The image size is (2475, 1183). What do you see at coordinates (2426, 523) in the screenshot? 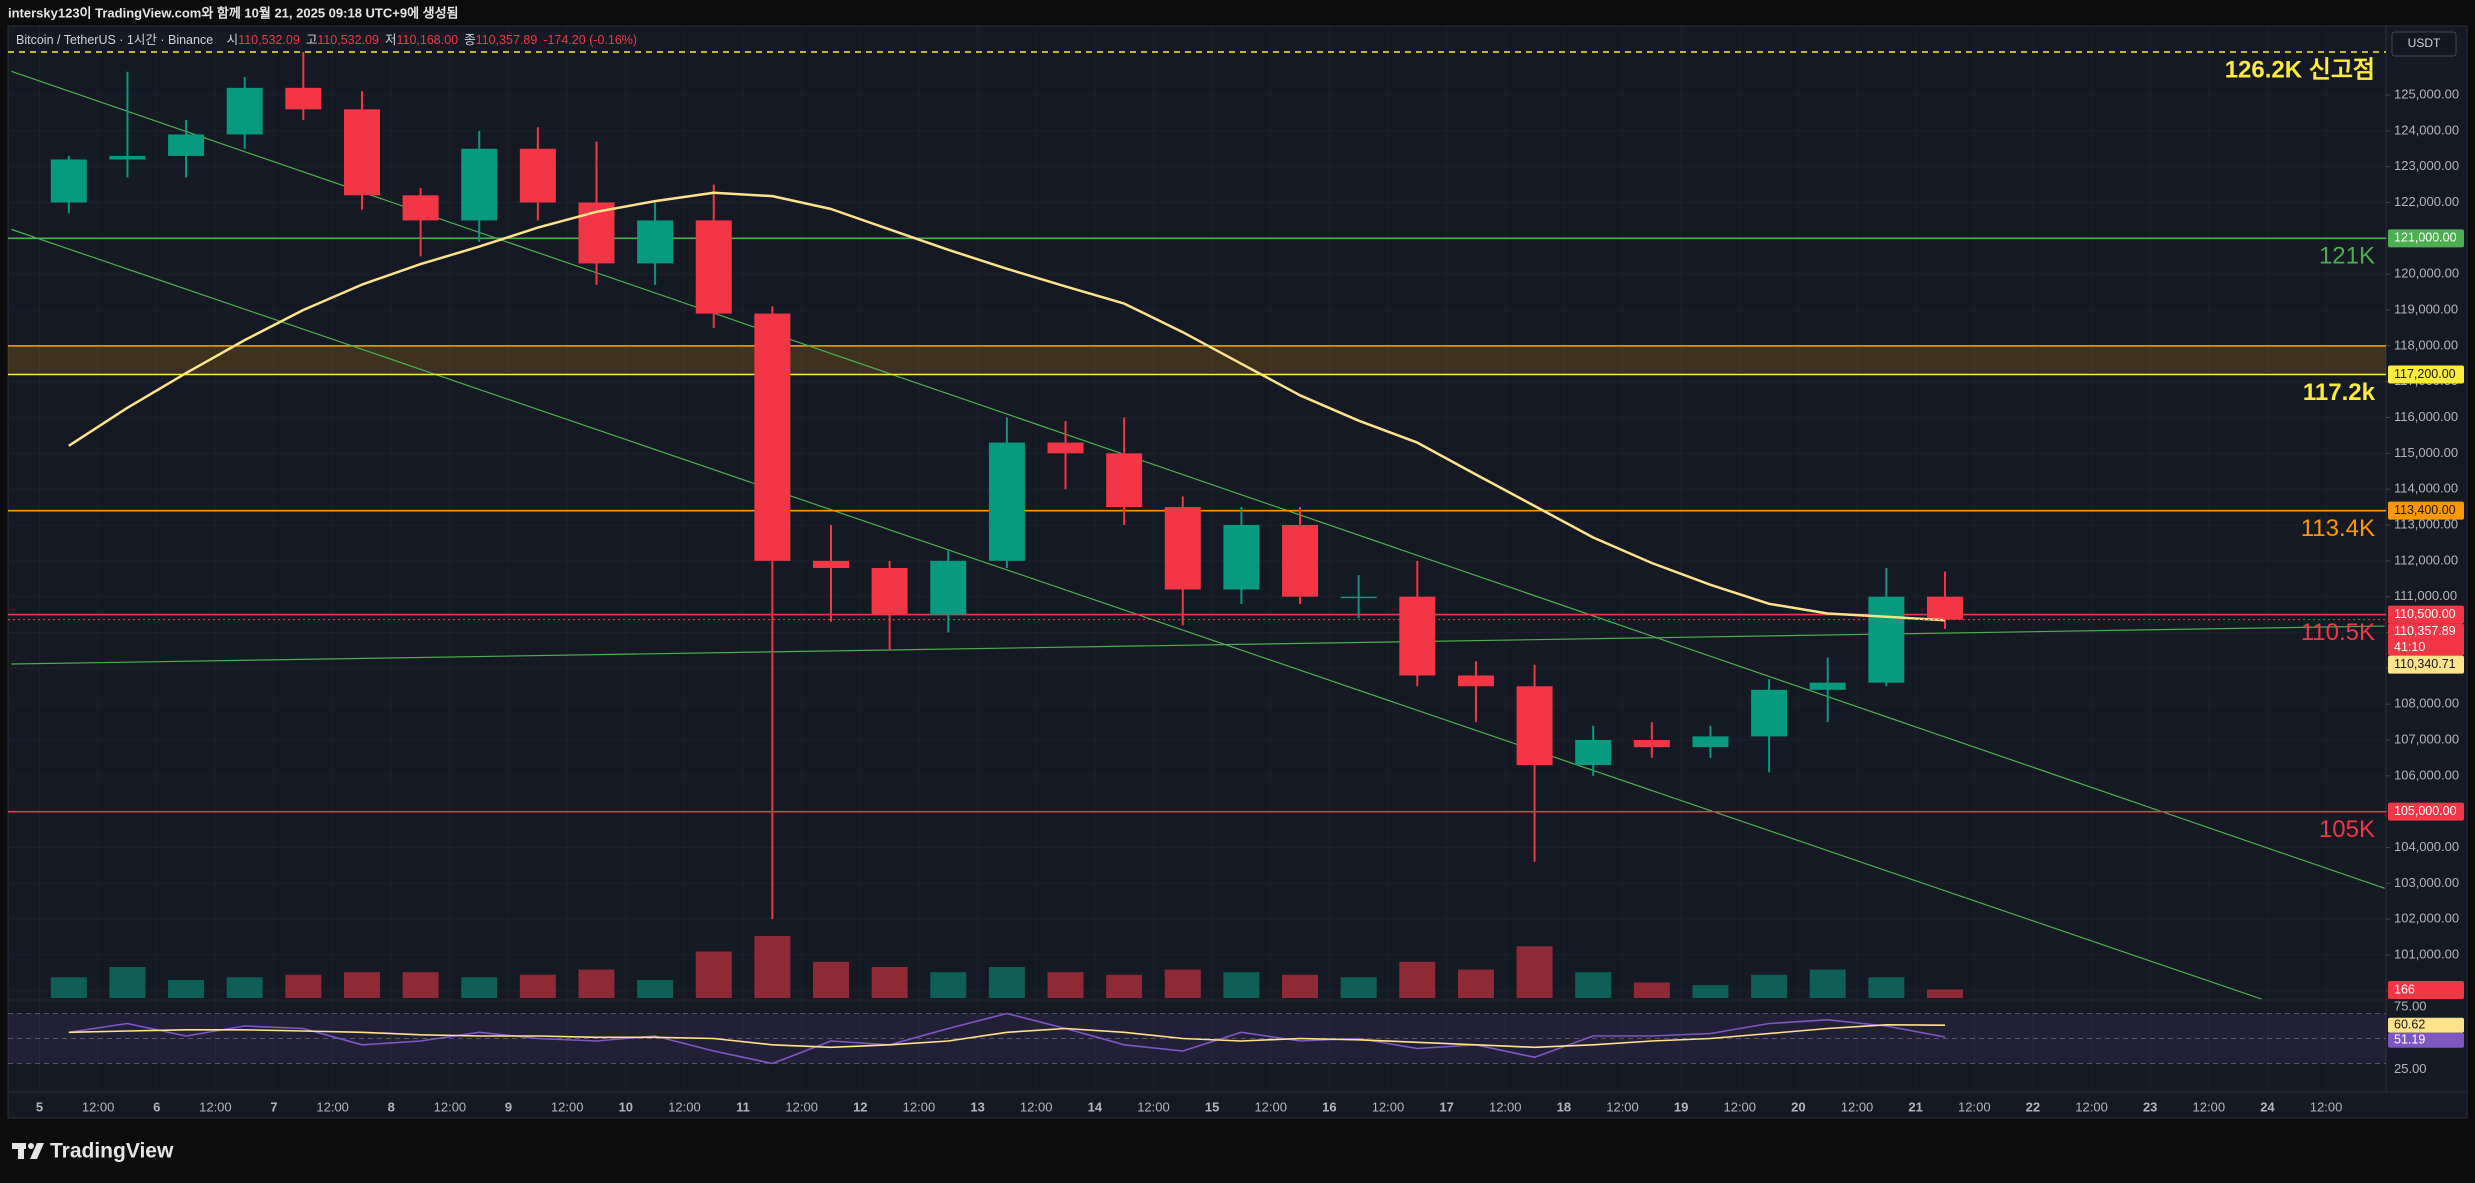
I see `y-tick-label: 113,000.00` at bounding box center [2426, 523].